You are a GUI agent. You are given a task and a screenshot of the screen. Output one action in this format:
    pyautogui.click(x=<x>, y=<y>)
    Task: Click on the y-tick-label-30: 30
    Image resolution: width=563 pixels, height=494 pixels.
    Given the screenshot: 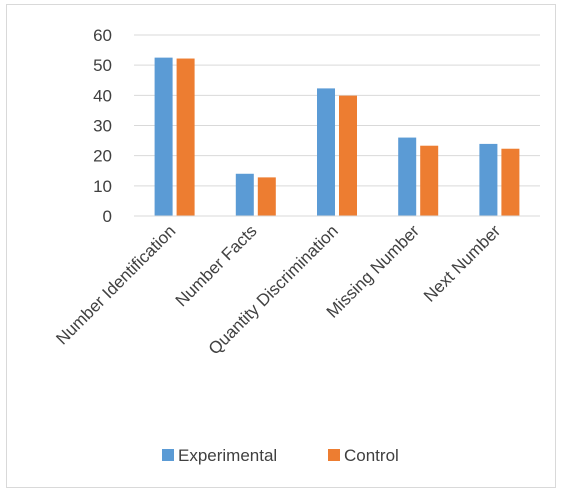 What is the action you would take?
    pyautogui.click(x=102, y=126)
    